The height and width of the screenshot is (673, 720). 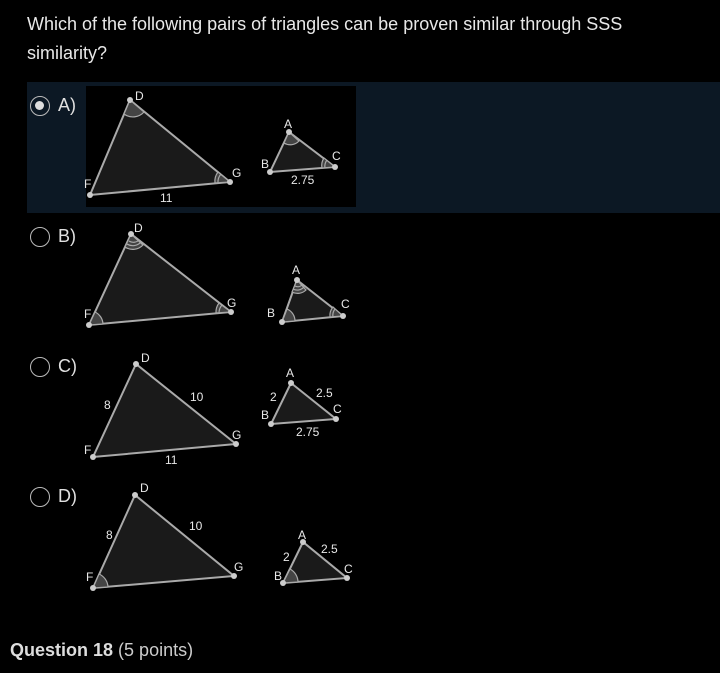 What do you see at coordinates (62, 650) in the screenshot?
I see `question-number: Question 18` at bounding box center [62, 650].